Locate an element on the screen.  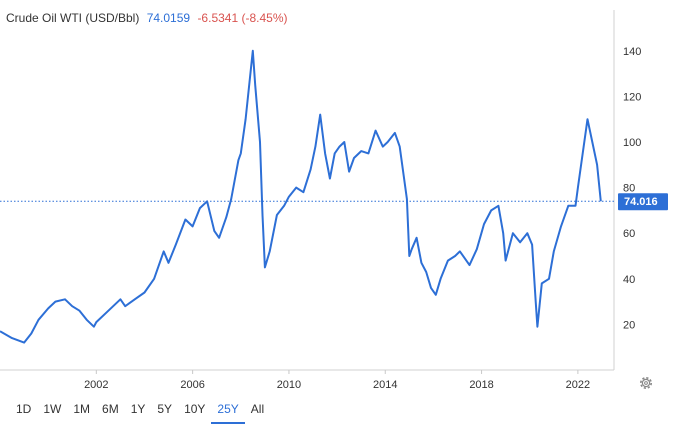
y-tick-label: 120 is located at coordinates (632, 97).